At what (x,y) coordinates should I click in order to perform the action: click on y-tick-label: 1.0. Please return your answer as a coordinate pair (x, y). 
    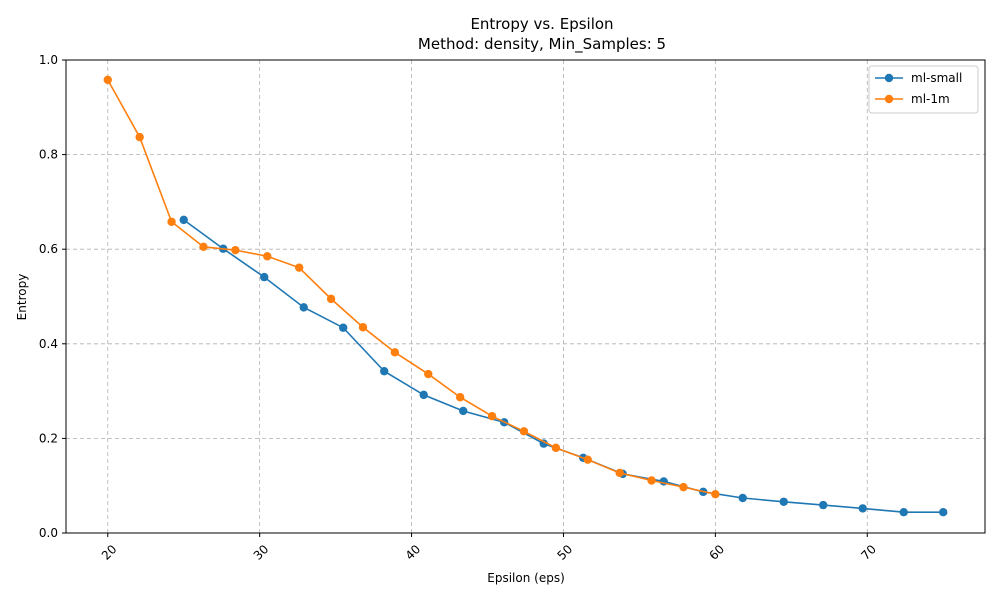
    Looking at the image, I should click on (48, 60).